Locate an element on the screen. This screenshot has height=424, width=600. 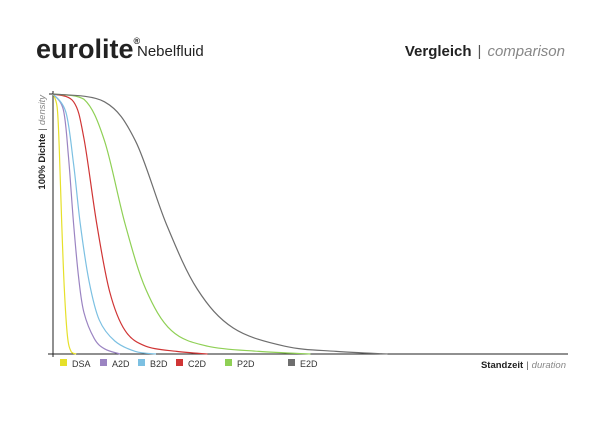
brand-logo: eurolite® is located at coordinates (88, 49).